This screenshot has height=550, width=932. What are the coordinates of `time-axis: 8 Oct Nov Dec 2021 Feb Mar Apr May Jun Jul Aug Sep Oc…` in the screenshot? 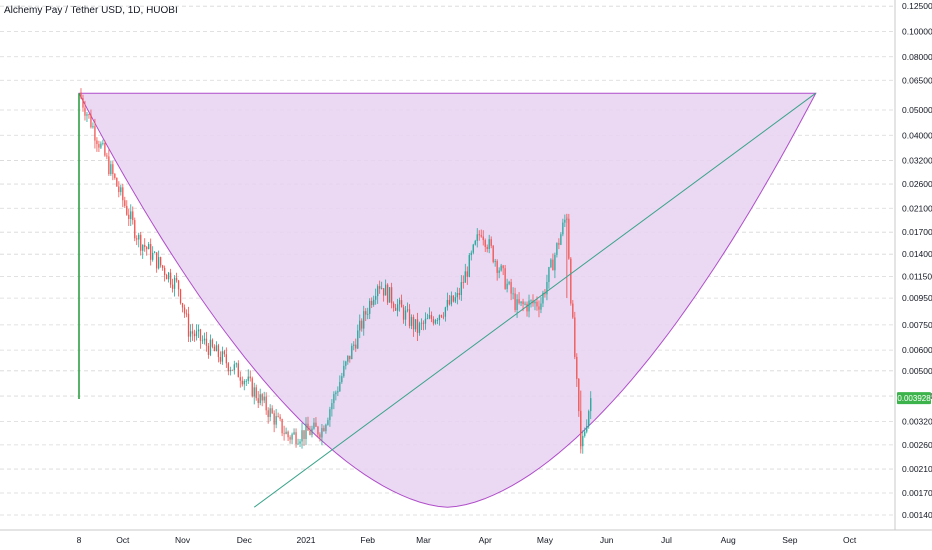 It's located at (467, 540).